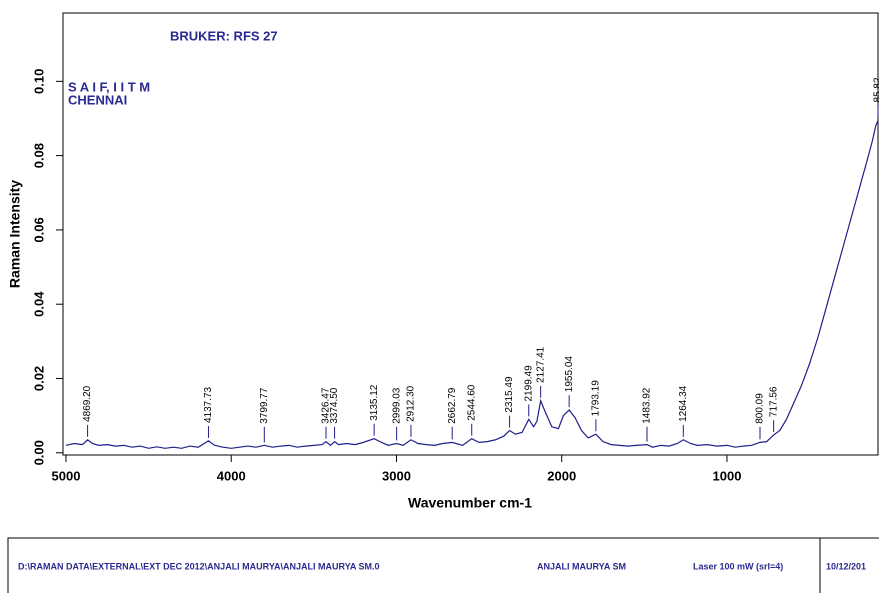 The height and width of the screenshot is (593, 879). Describe the element at coordinates (264, 405) in the screenshot. I see `peak-label: 3799.77` at that location.